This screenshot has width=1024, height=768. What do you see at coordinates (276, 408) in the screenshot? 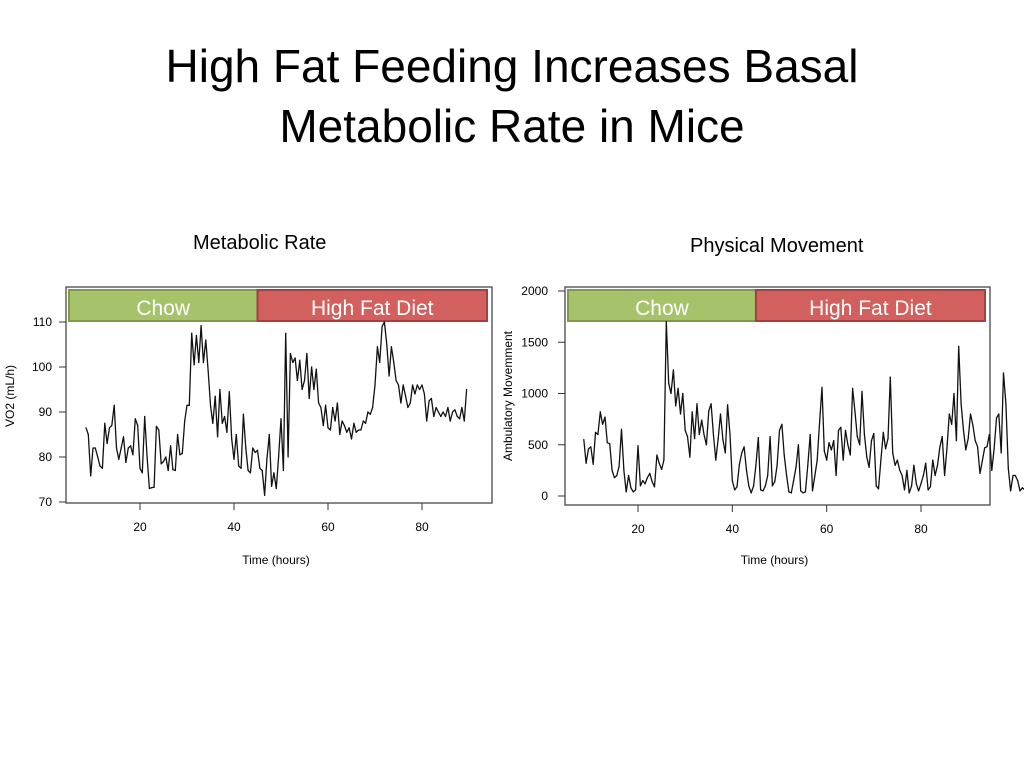
I see `metabolic-series-line` at bounding box center [276, 408].